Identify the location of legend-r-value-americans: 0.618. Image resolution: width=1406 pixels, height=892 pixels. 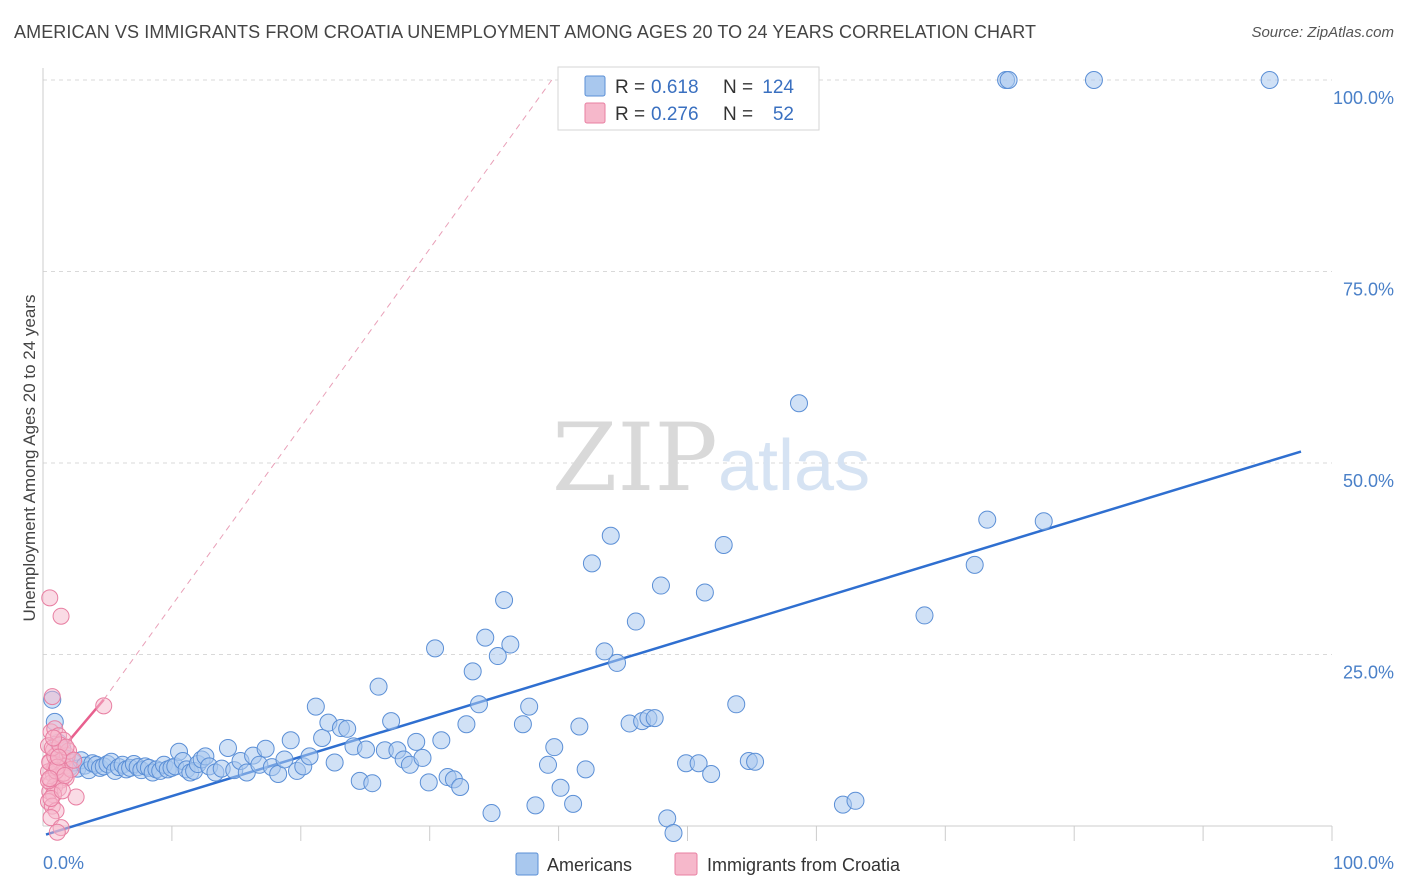
(675, 87).